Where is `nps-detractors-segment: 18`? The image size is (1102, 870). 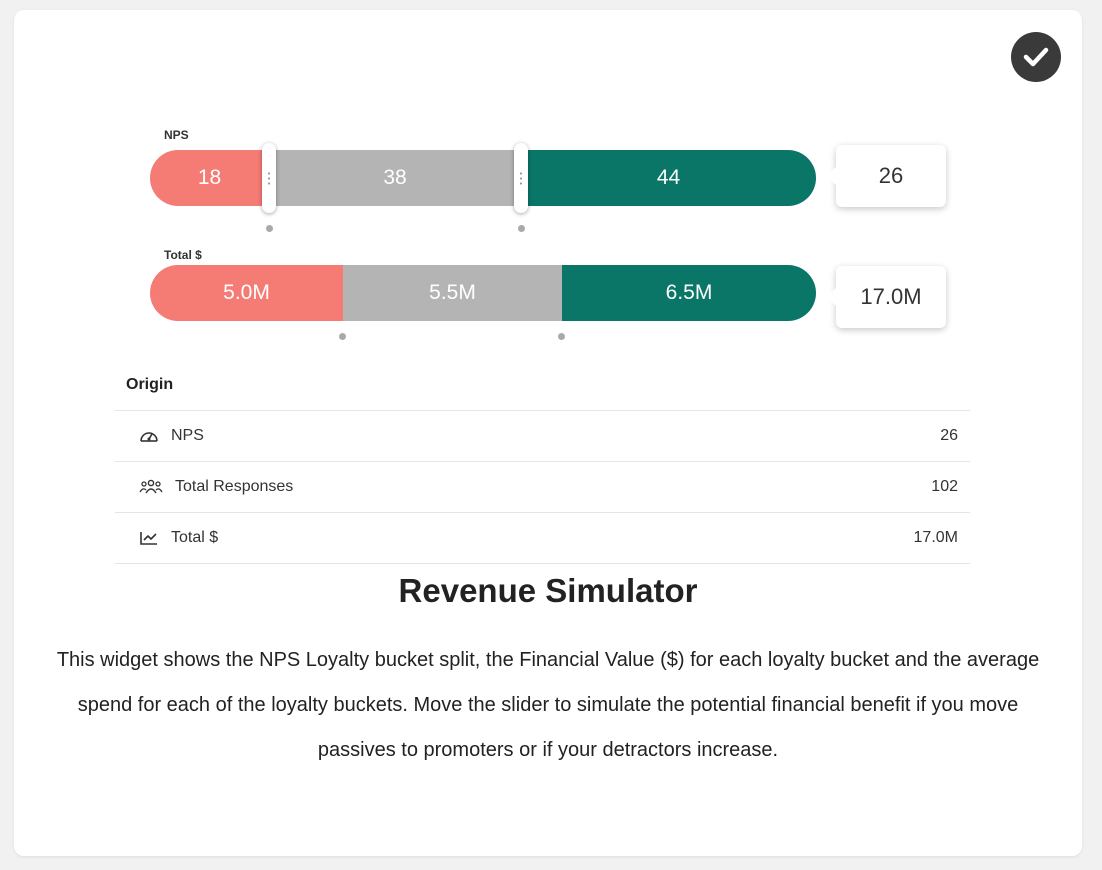
nps-detractors-segment: 18 is located at coordinates (209, 178).